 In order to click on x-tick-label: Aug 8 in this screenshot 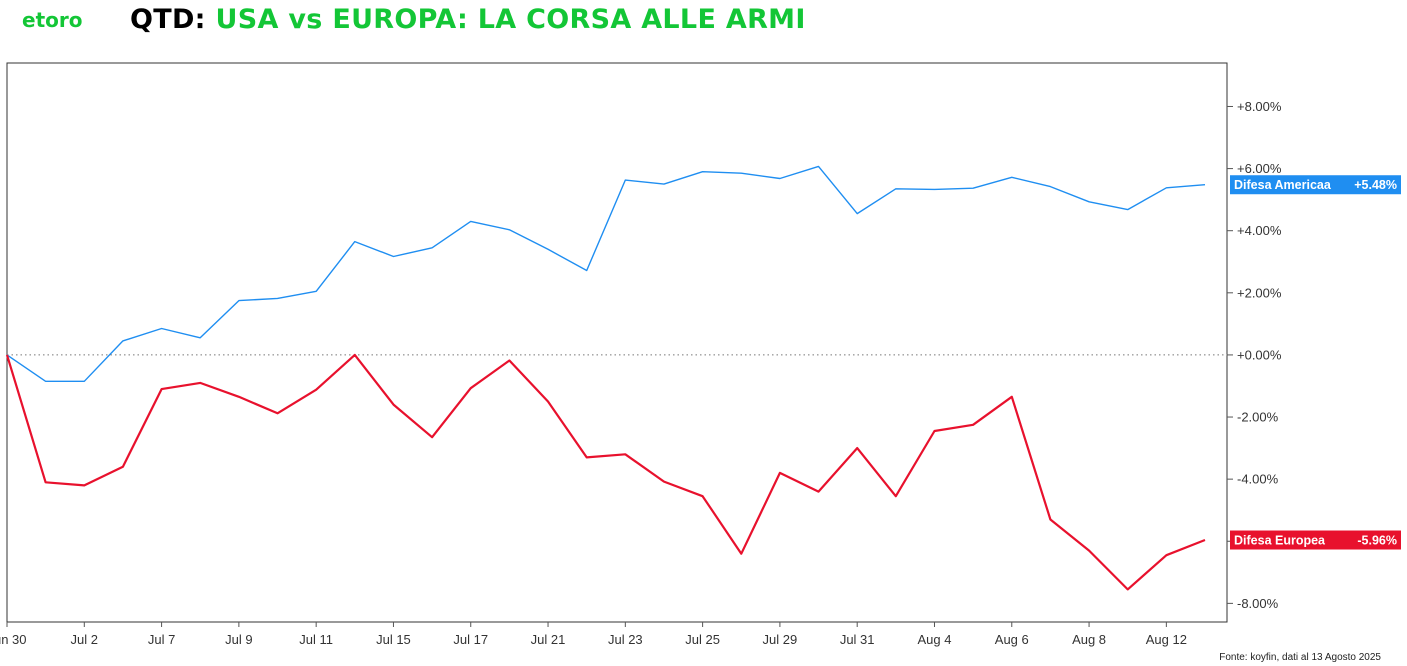, I will do `click(1089, 639)`.